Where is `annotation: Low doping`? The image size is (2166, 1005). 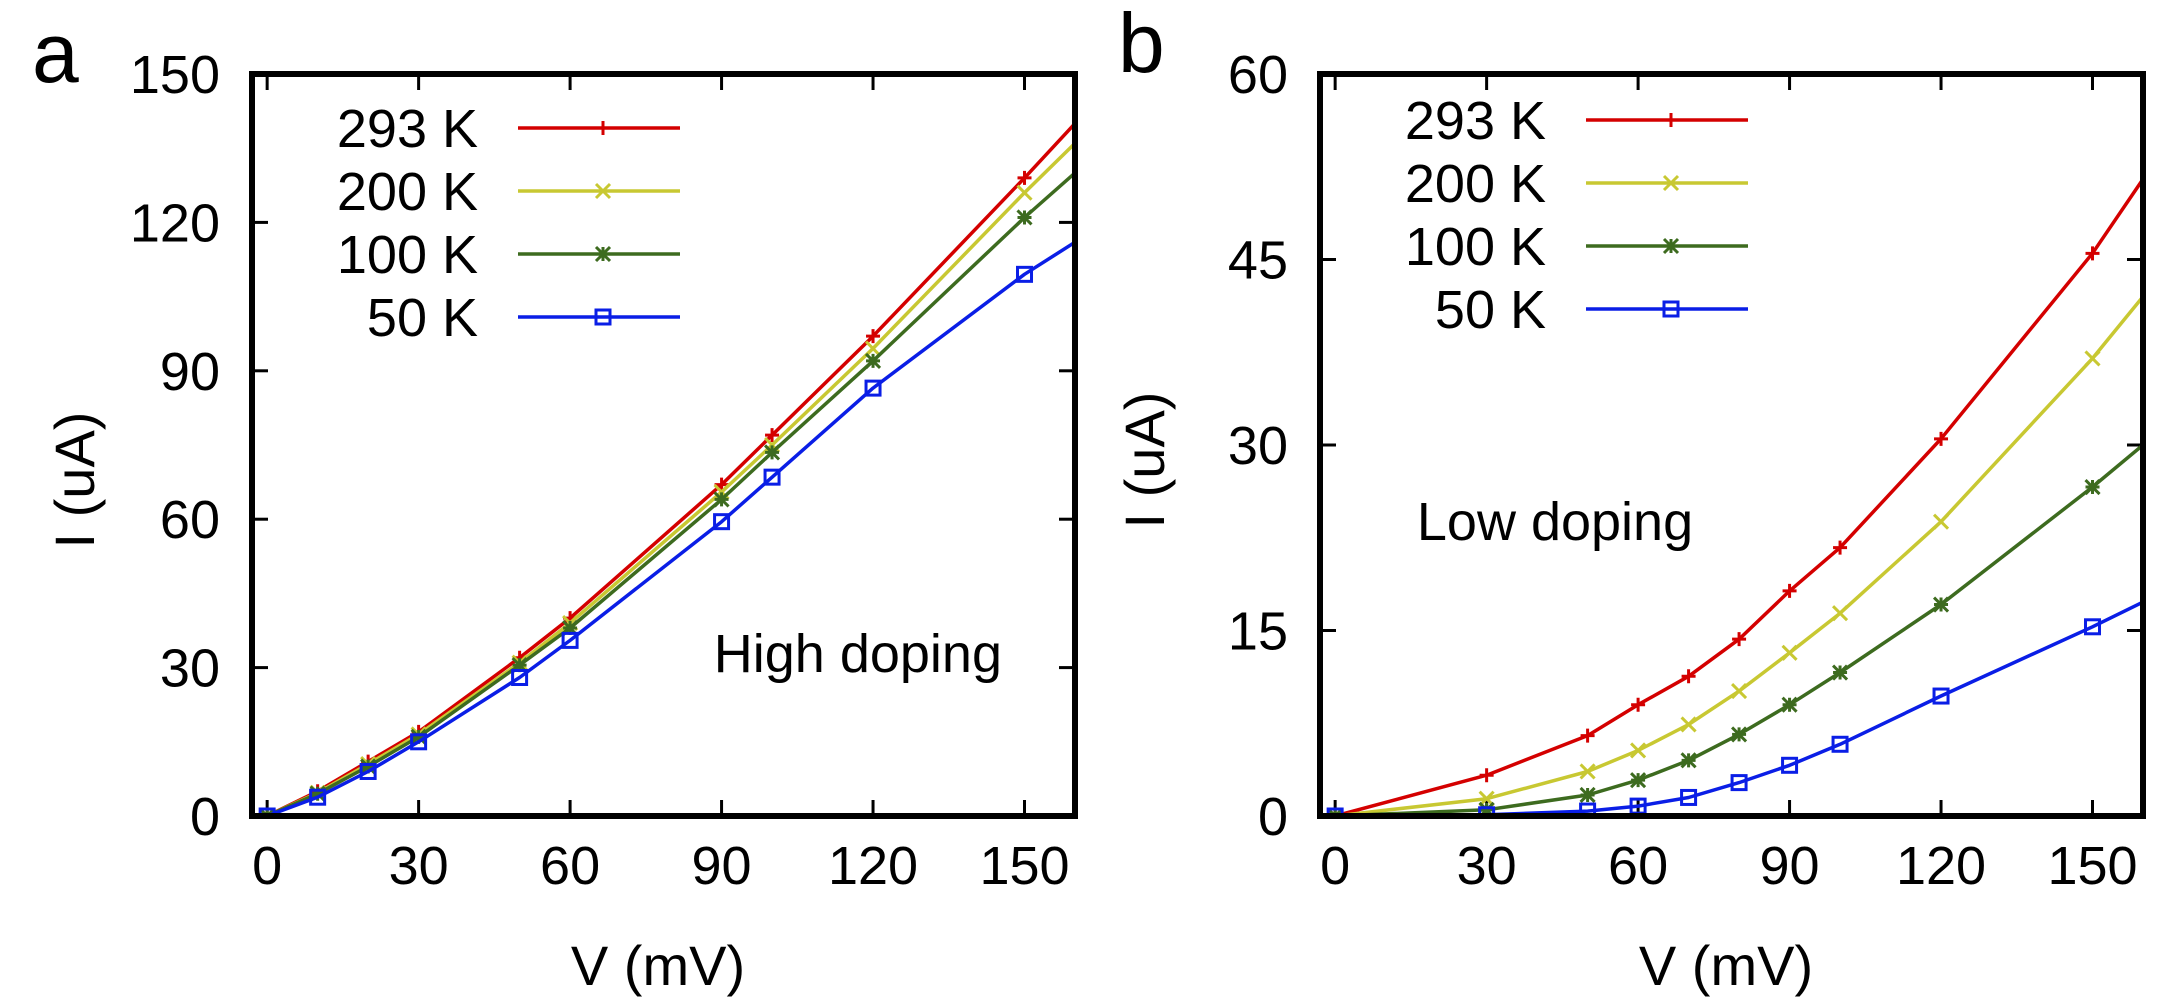 annotation: Low doping is located at coordinates (1555, 522).